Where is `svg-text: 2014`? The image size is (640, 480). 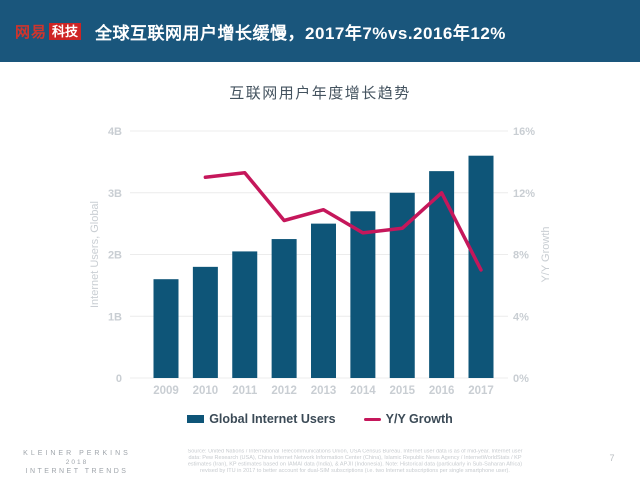 svg-text: 2014 is located at coordinates (363, 391).